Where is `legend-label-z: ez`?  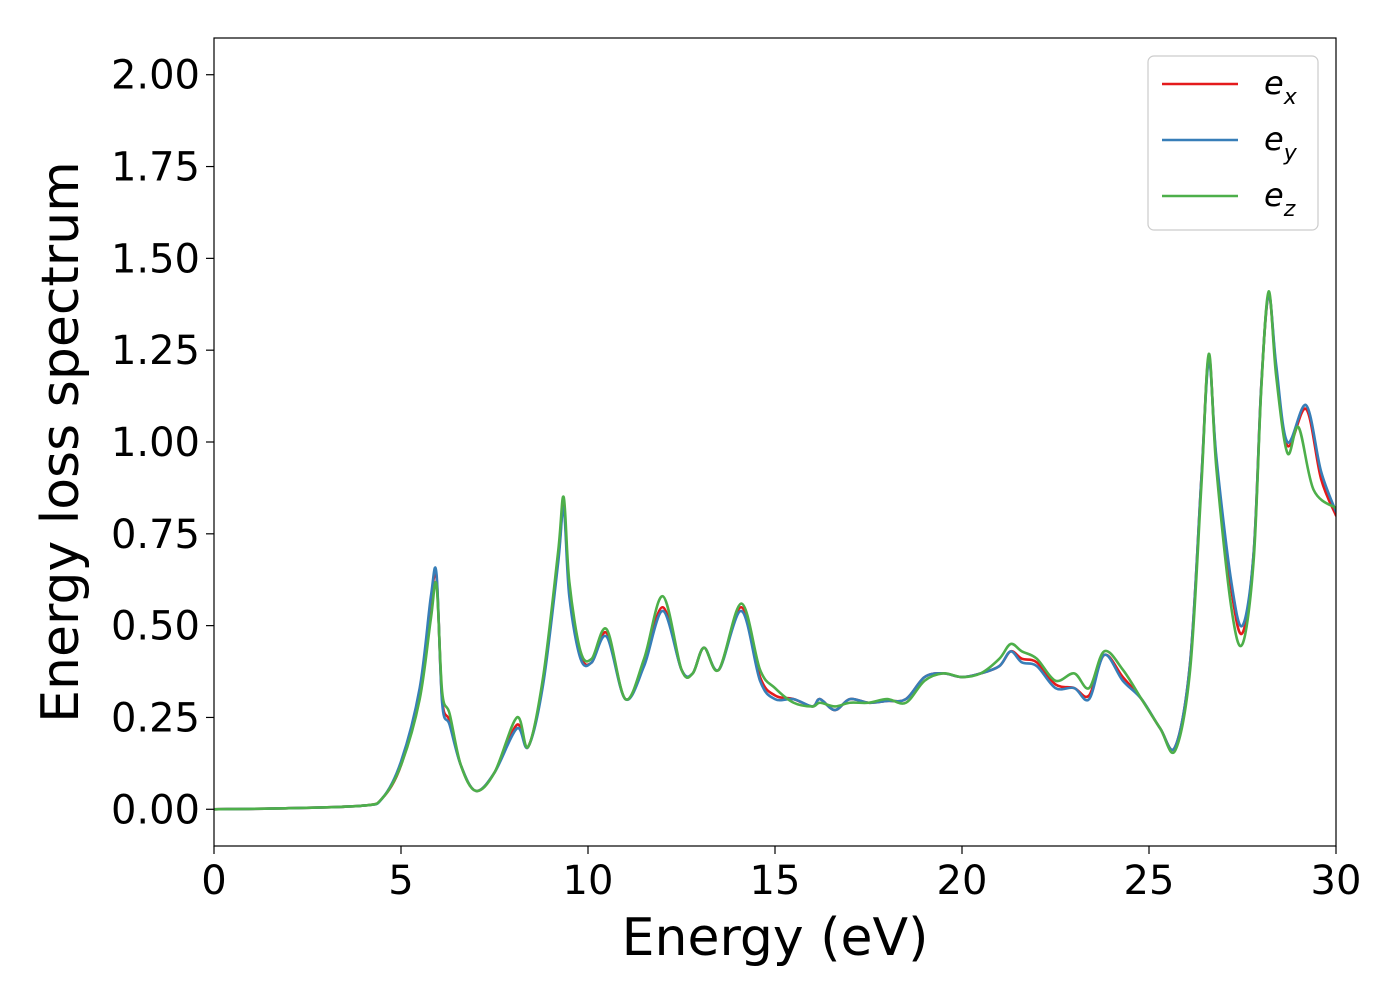 legend-label-z: ez is located at coordinates (1280, 199).